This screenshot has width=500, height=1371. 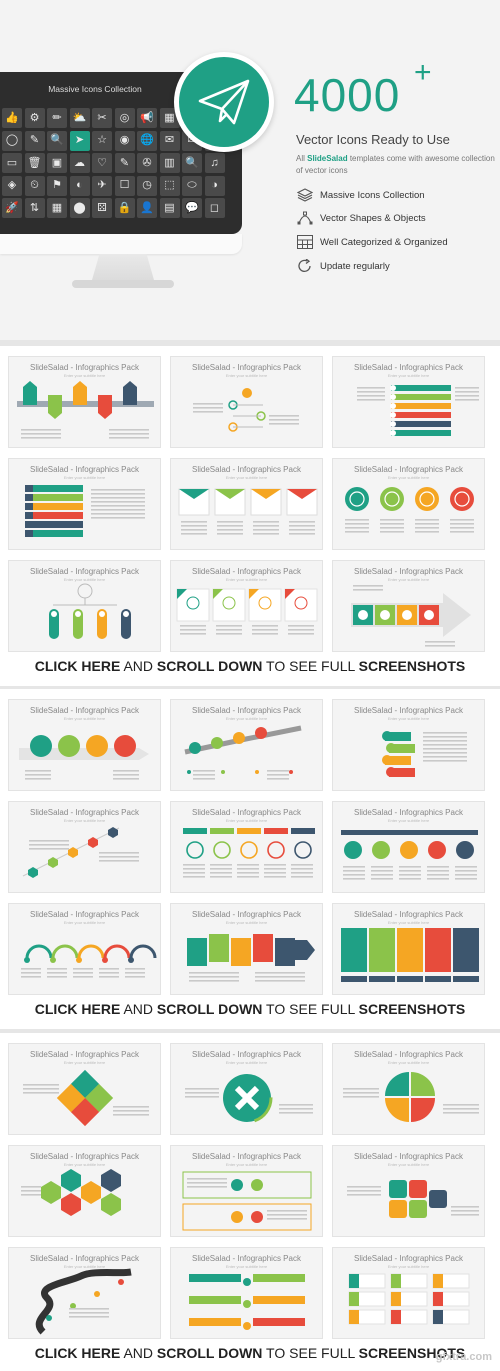 I want to click on grid-icon-cell: ◉, so click(x=124, y=140).